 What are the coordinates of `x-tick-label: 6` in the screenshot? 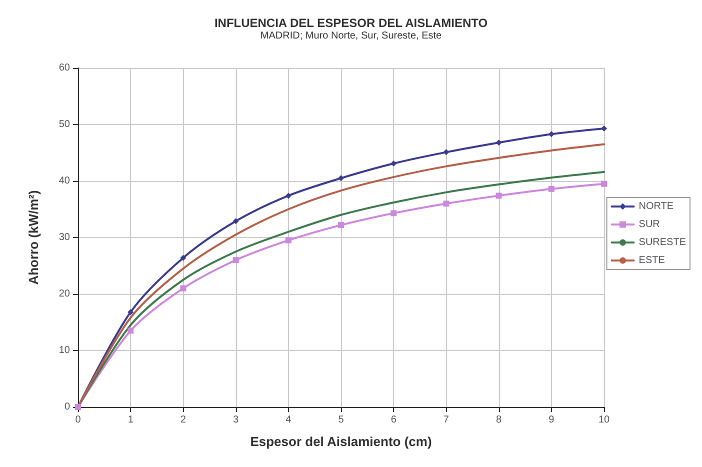 It's located at (393, 420).